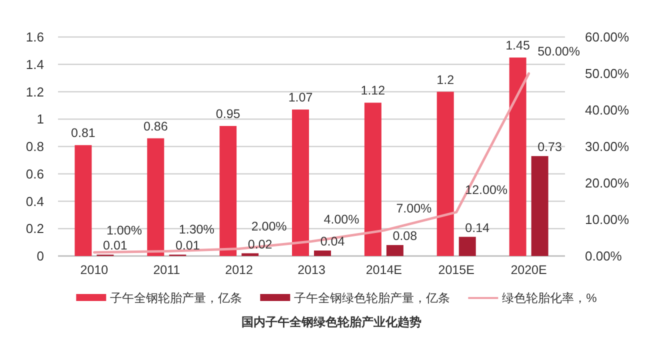  Describe the element at coordinates (269, 227) in the screenshot. I see `data-label: 2.00%` at that location.